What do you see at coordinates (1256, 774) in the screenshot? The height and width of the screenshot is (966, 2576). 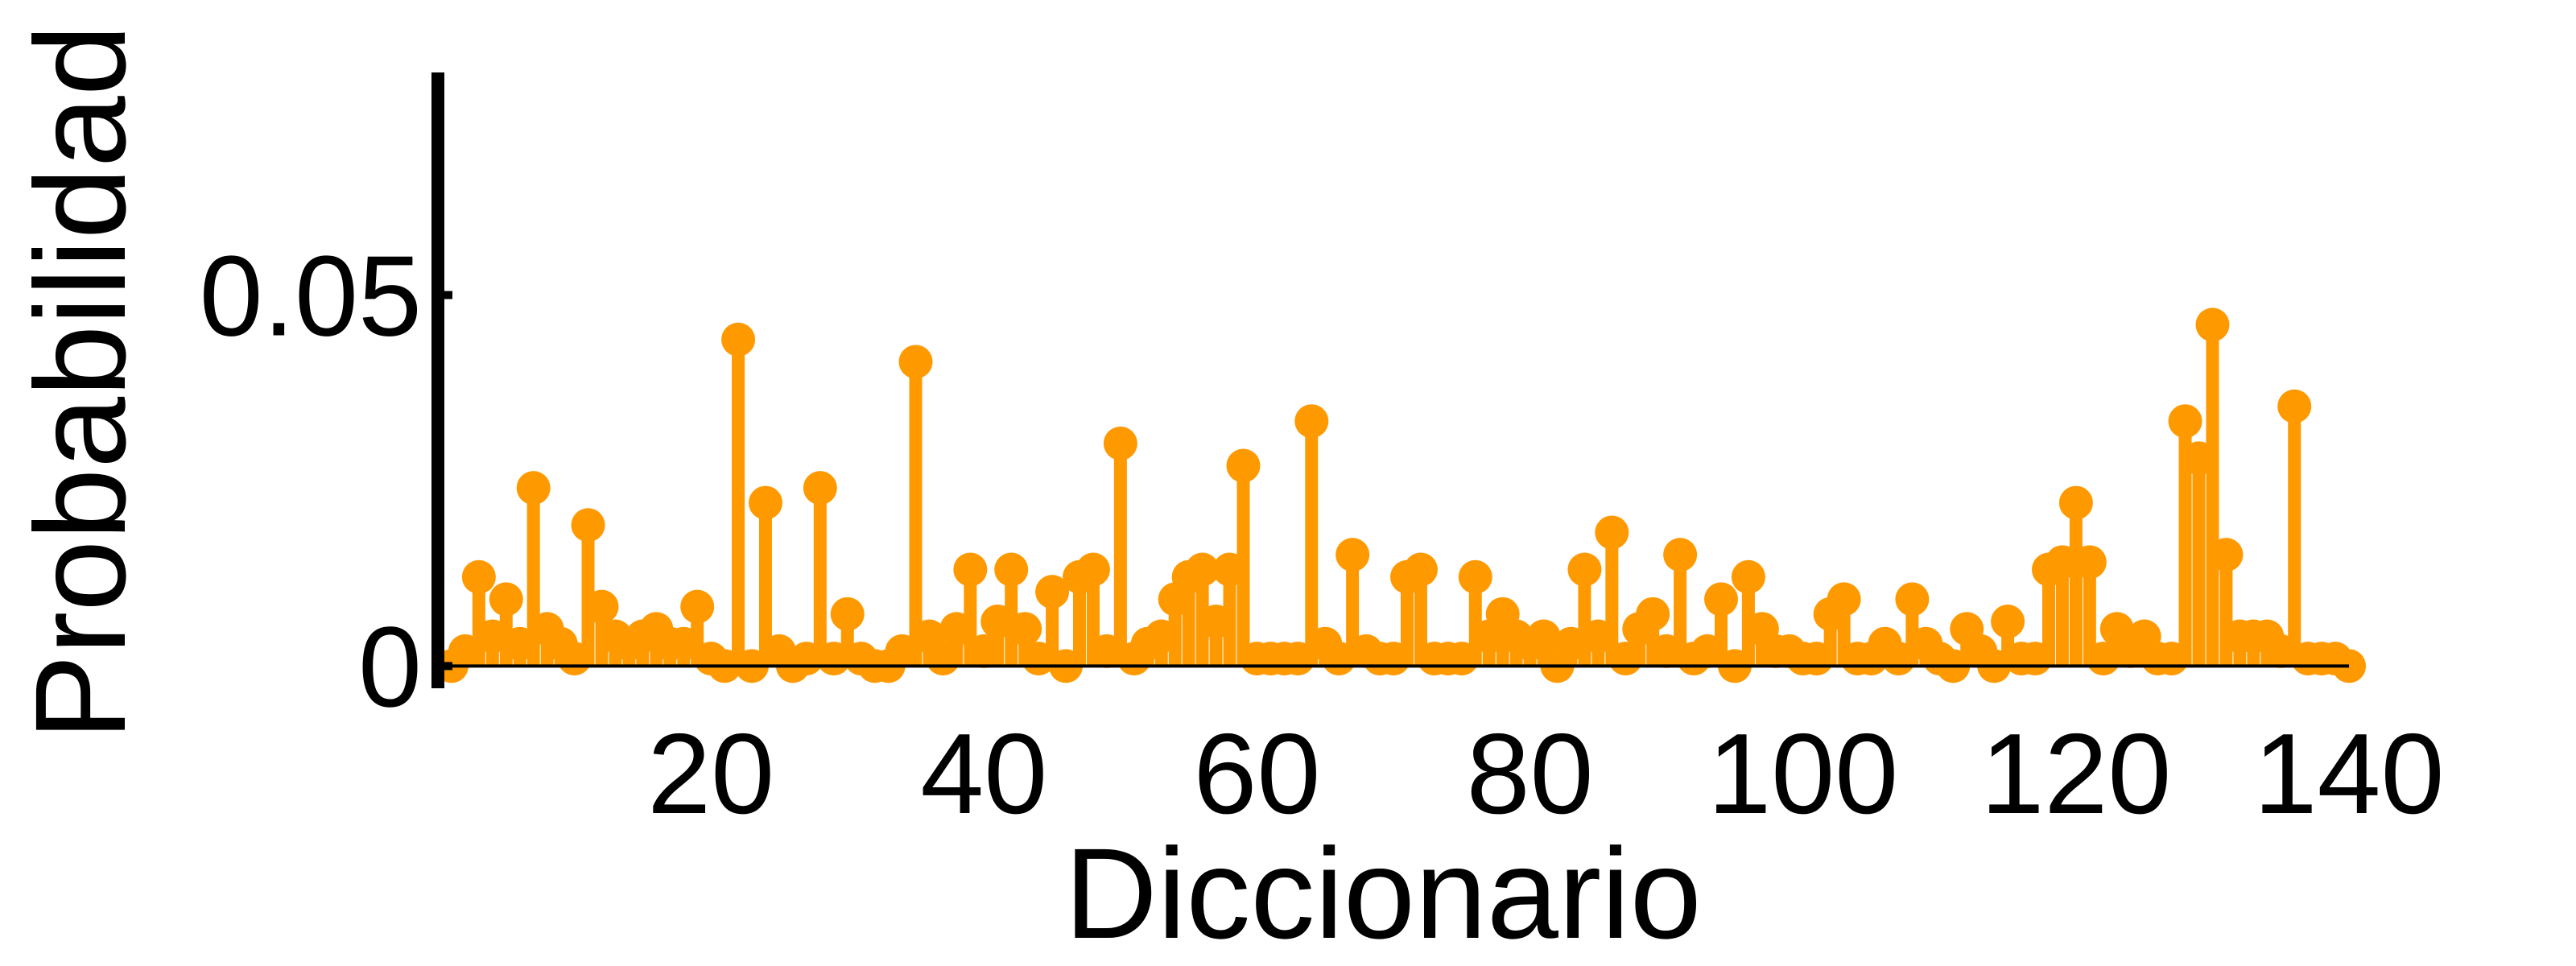 I see `x-tick-label: 60` at bounding box center [1256, 774].